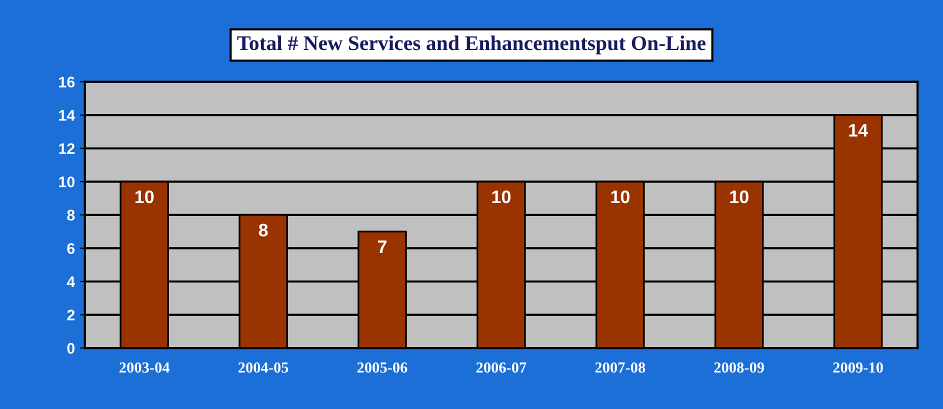 This screenshot has width=943, height=409. I want to click on data-label: 14, so click(858, 130).